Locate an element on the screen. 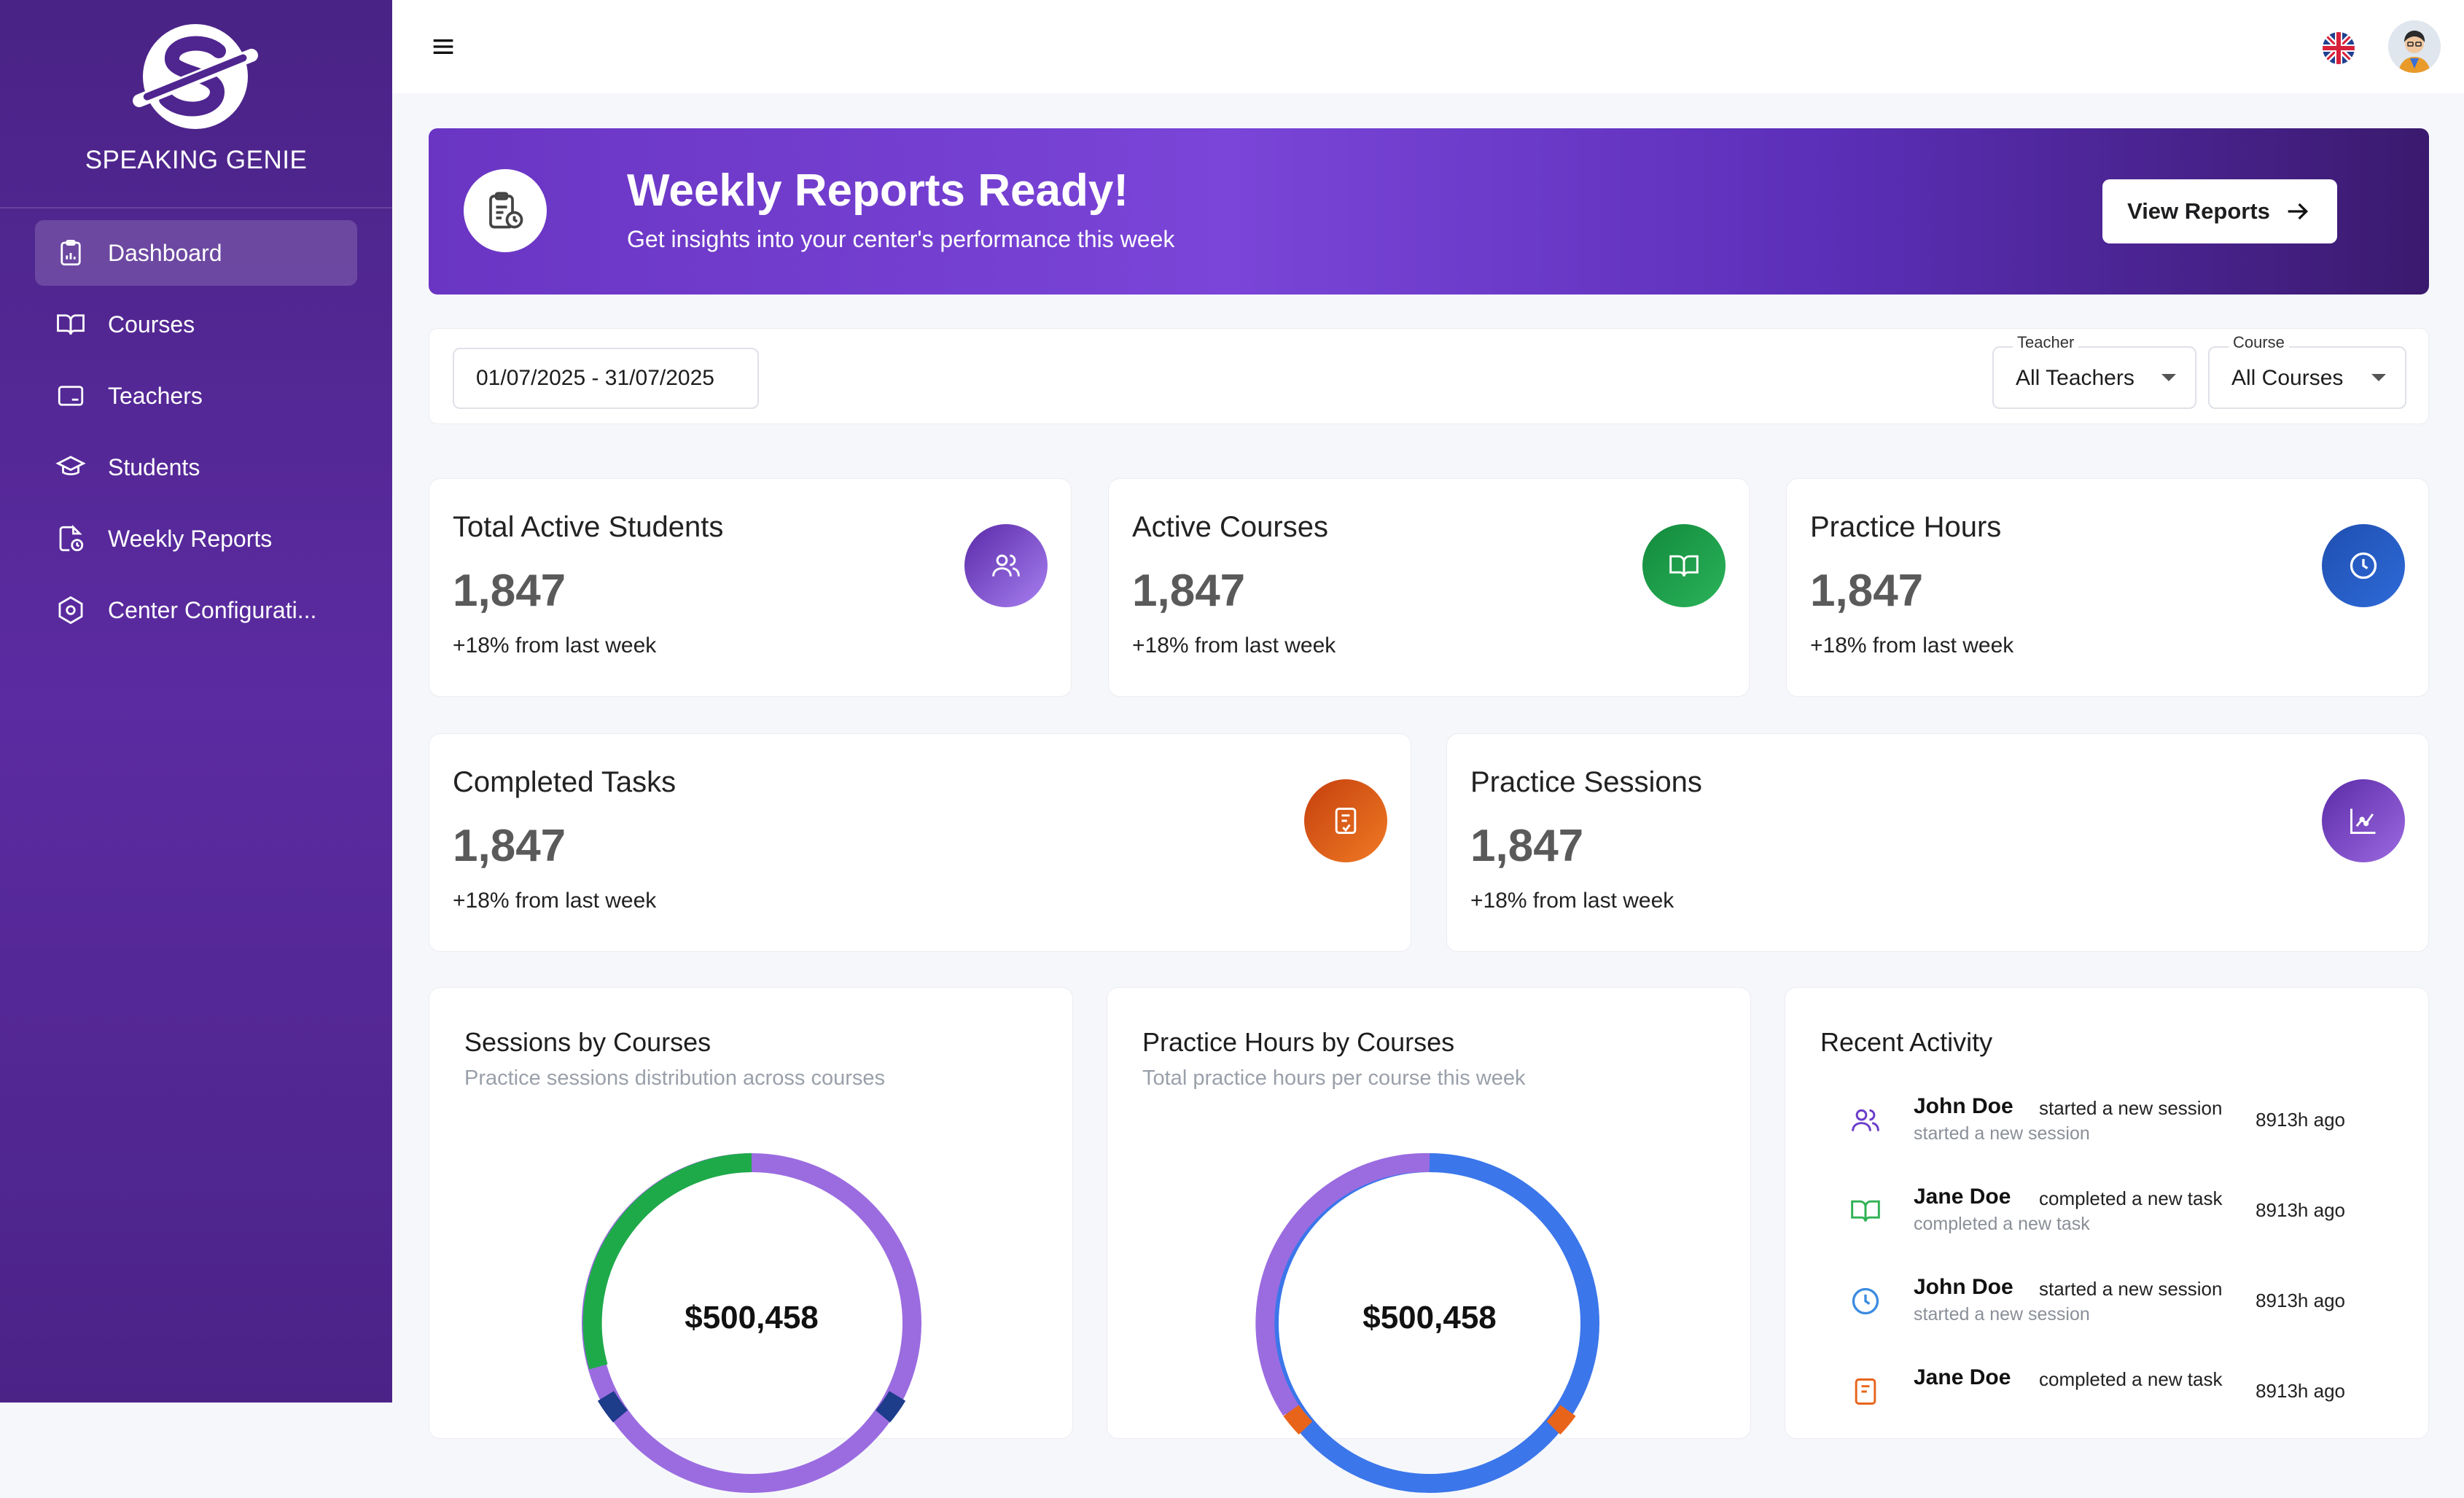 The image size is (2464, 1498). teacher-select: Teacher All Teachers is located at coordinates (2094, 370).